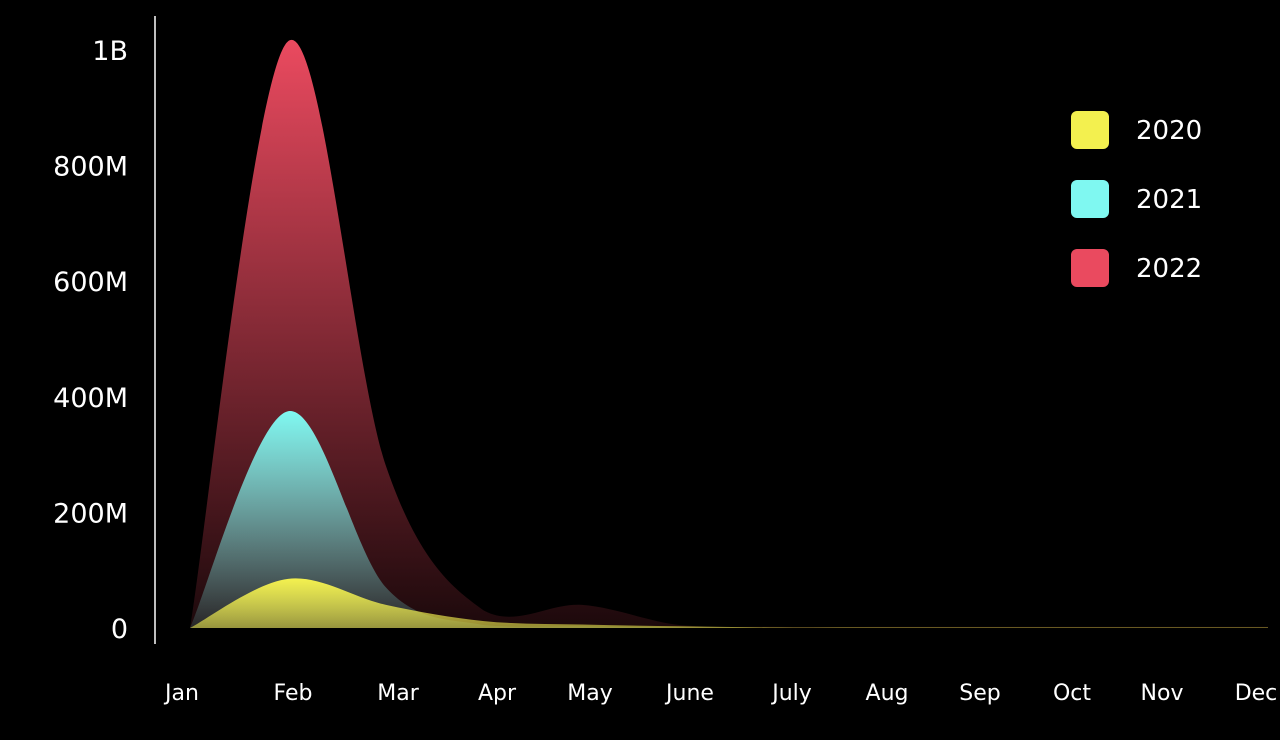  I want to click on x-tick-label-july: July, so click(791, 693).